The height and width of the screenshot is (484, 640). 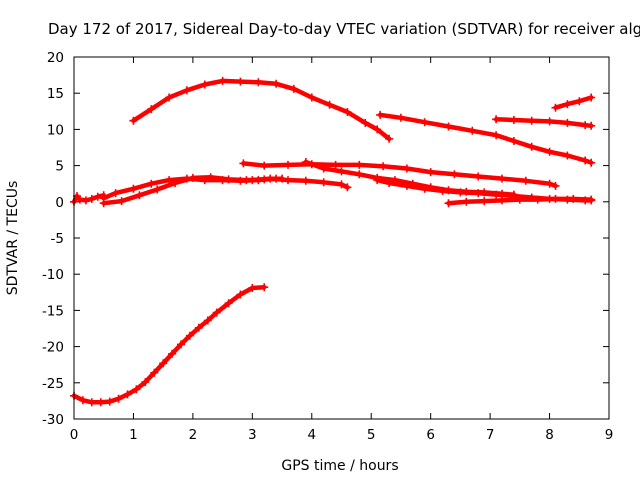 I want to click on x-tick-label: 5, so click(x=371, y=435).